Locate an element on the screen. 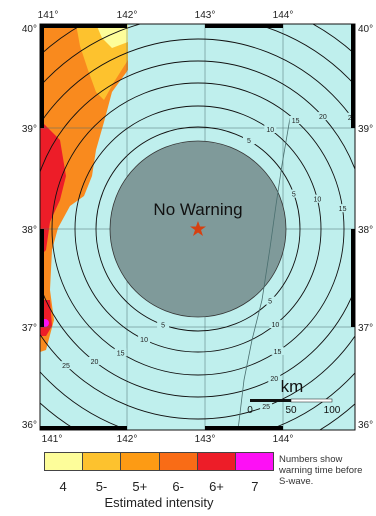  scale-tick-100: 100 is located at coordinates (332, 410).